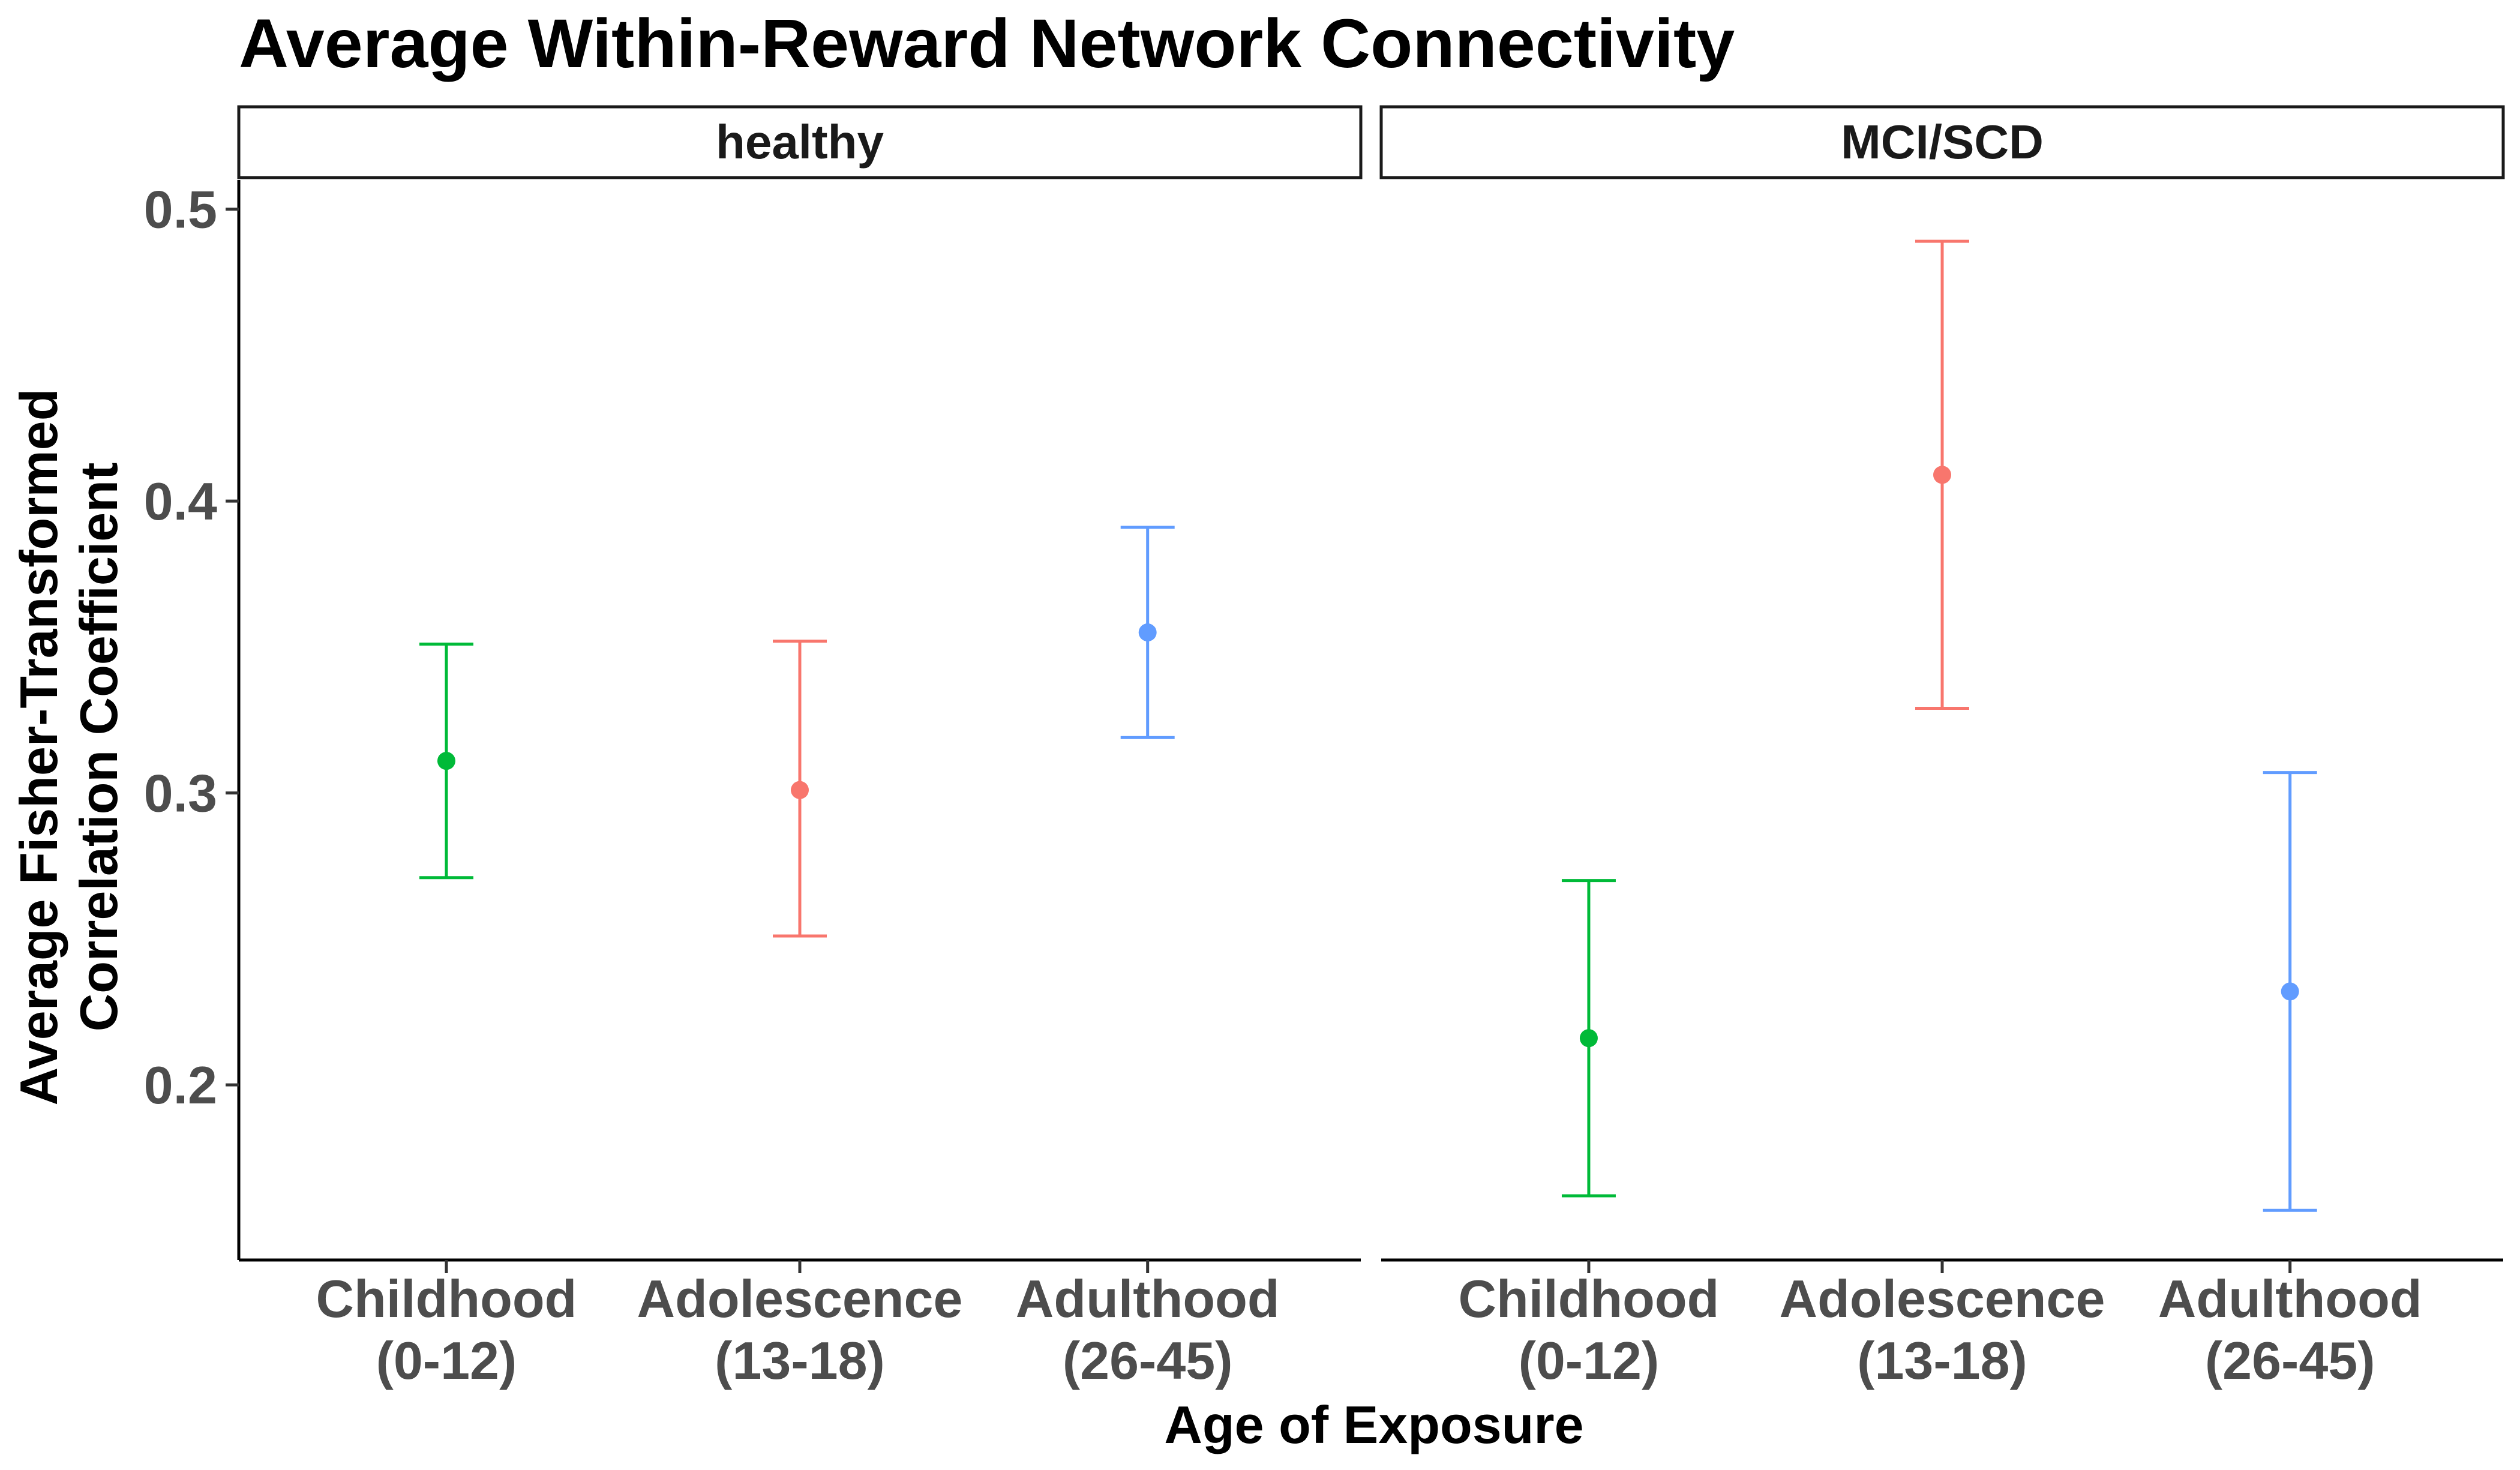  Describe the element at coordinates (99, 748) in the screenshot. I see `y-axis-title-line-2: Correlation Coefficient` at that location.